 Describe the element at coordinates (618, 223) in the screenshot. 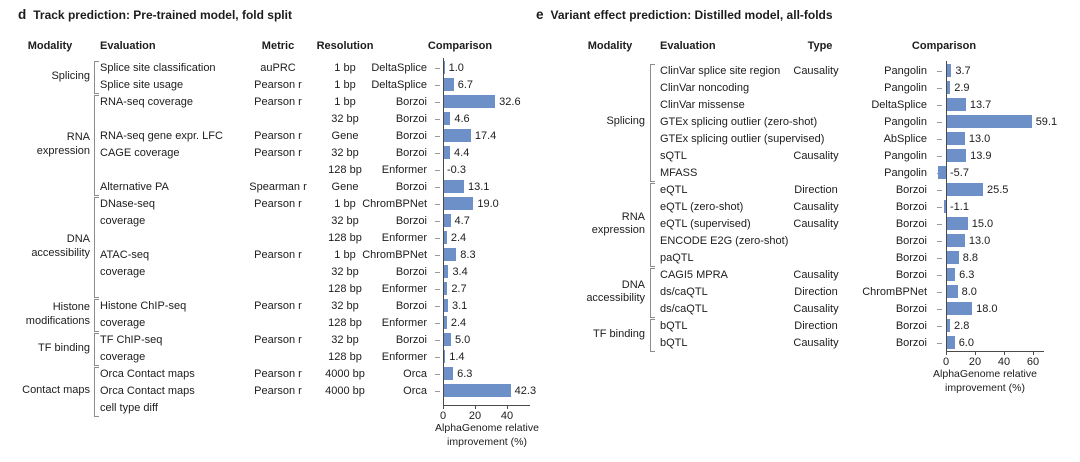

I see `modality-label: RNA expression` at that location.